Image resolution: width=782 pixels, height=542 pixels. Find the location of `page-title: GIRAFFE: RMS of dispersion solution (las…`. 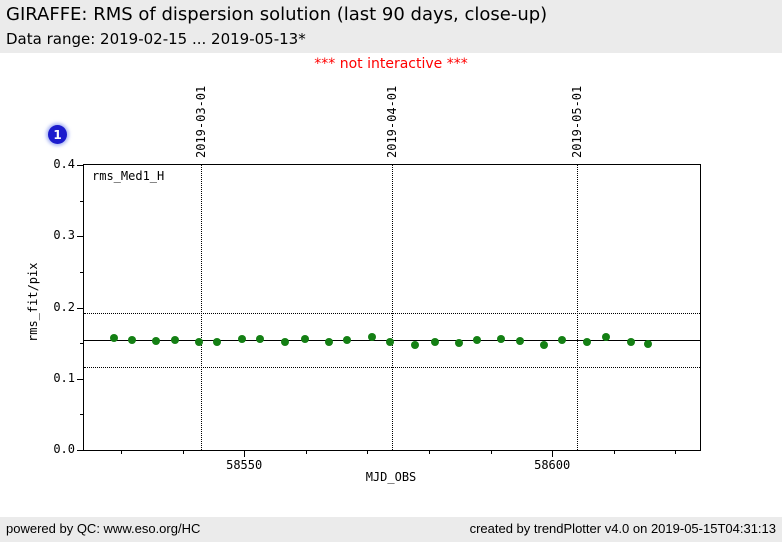

page-title: GIRAFFE: RMS of dispersion solution (las… is located at coordinates (277, 14).